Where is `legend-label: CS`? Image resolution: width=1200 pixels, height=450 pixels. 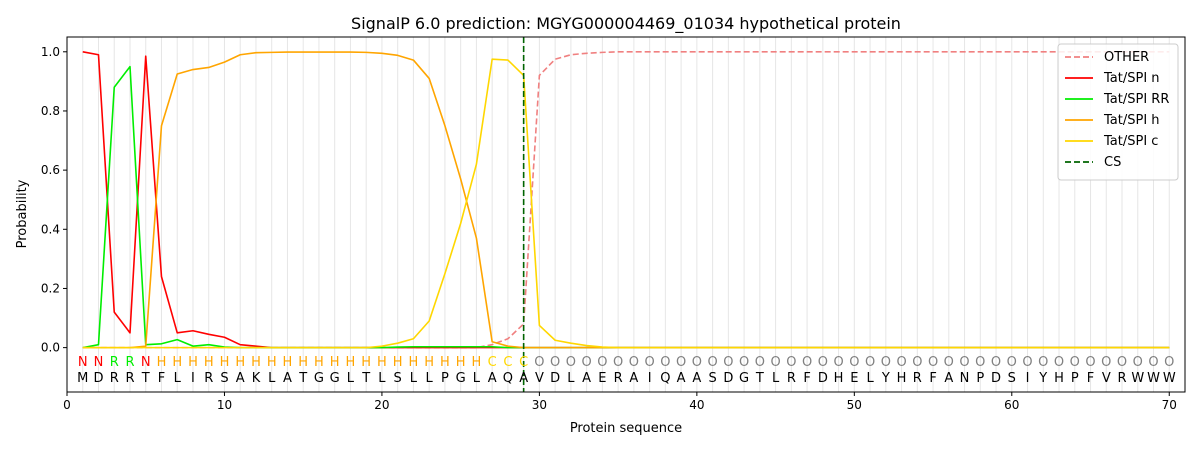 legend-label: CS is located at coordinates (1112, 162).